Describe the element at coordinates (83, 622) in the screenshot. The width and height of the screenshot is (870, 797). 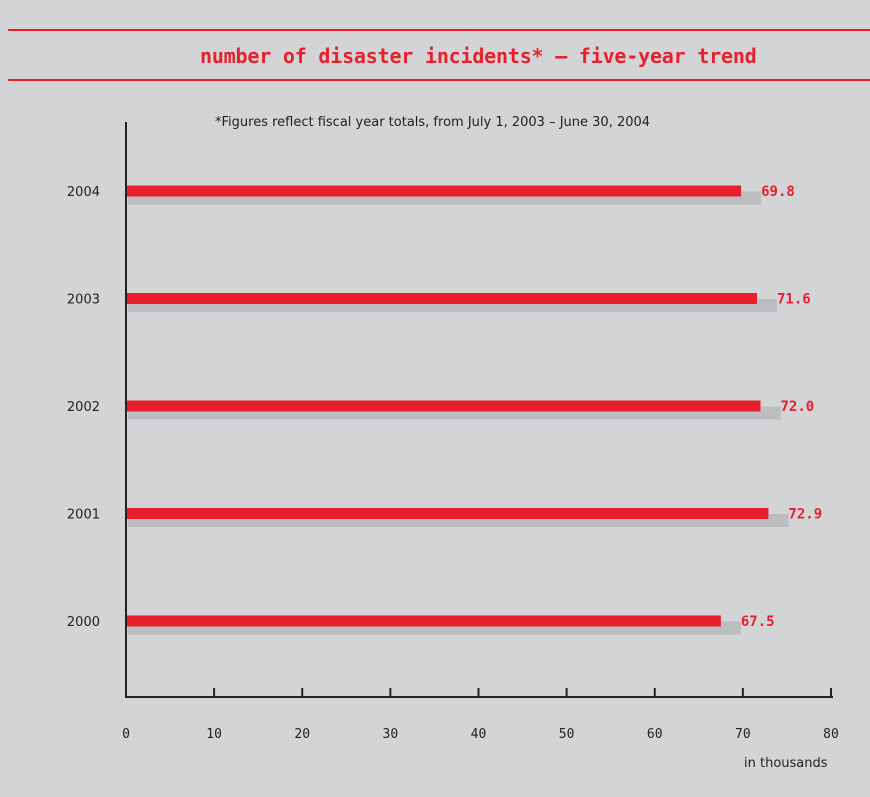
I see `y-tick-label: 2000` at that location.